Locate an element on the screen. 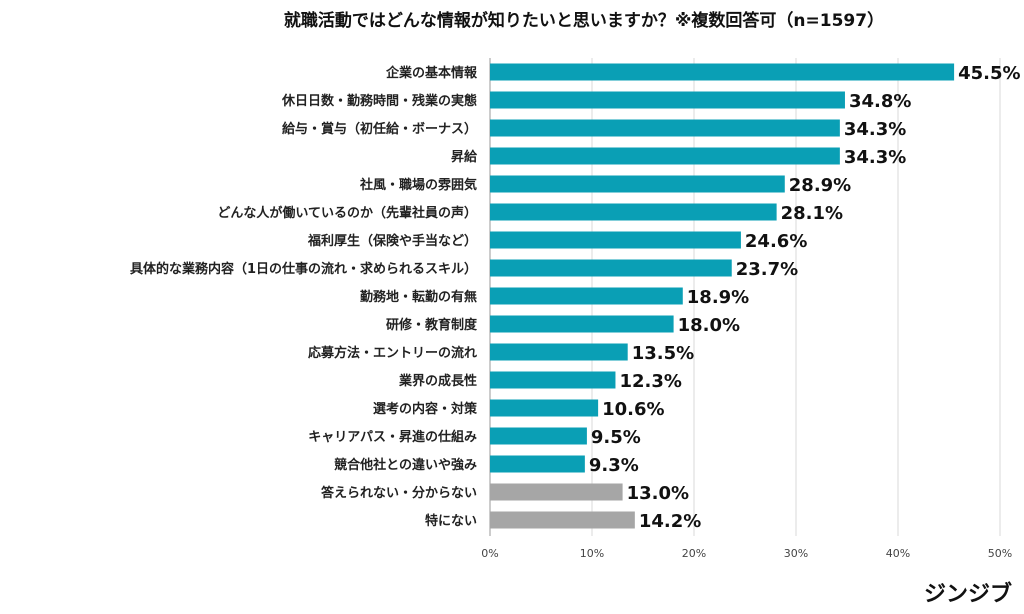 The width and height of the screenshot is (1024, 614). data-label: 23.7% is located at coordinates (767, 269).